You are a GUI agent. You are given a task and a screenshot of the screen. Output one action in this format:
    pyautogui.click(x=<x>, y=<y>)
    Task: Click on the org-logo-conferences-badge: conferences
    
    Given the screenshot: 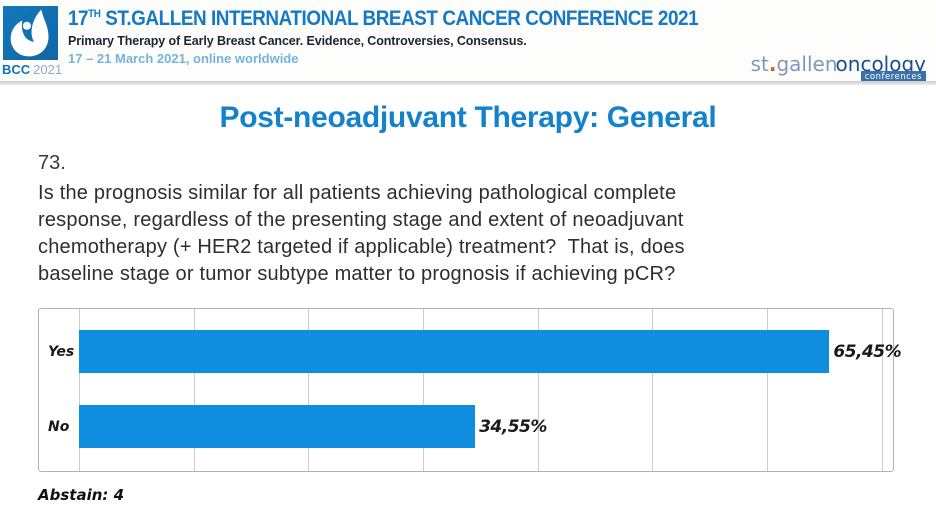 What is the action you would take?
    pyautogui.click(x=893, y=76)
    